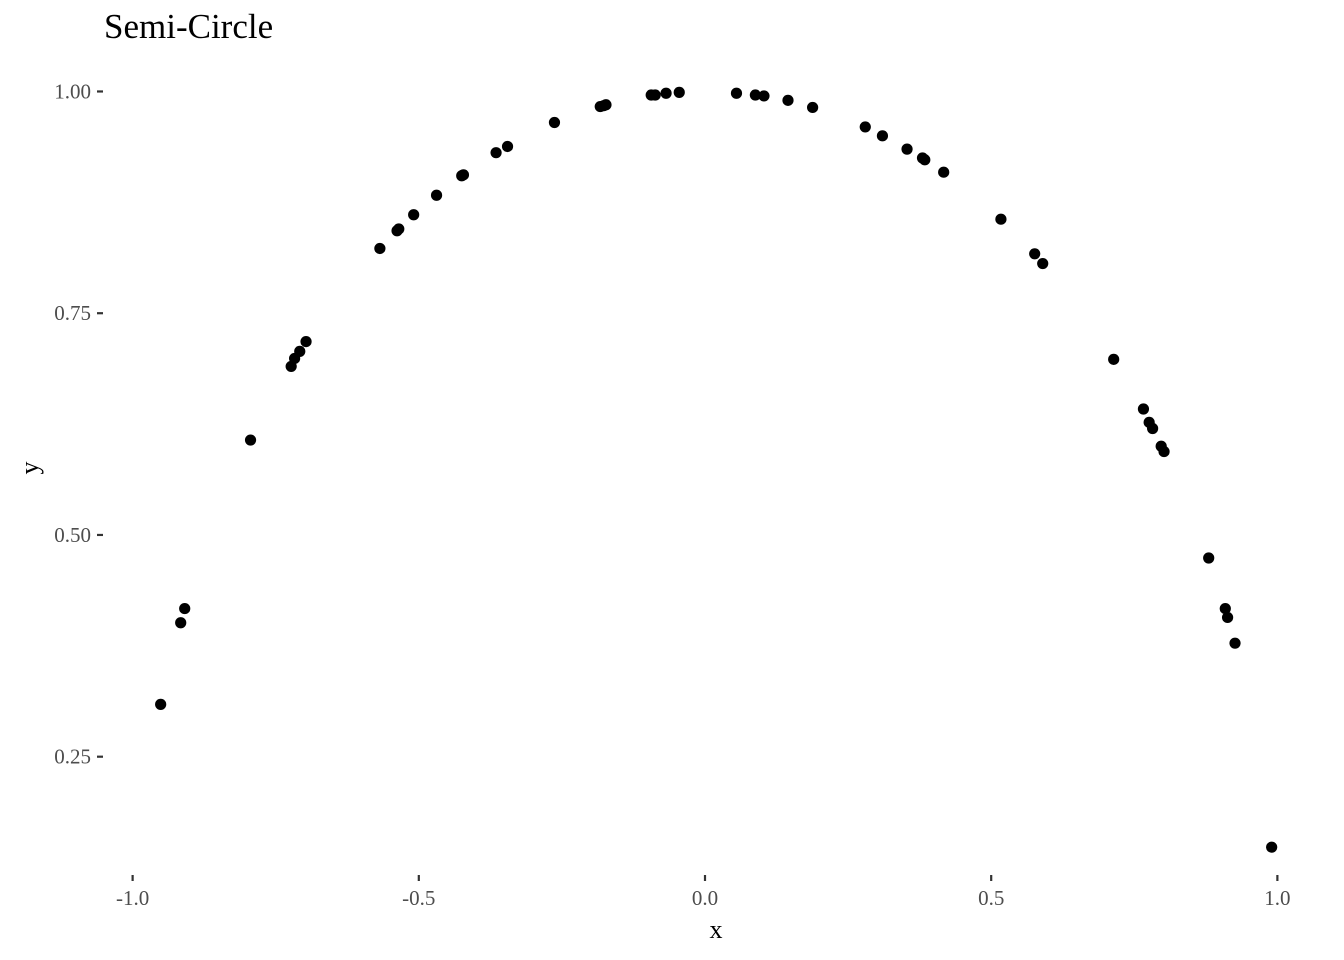  I want to click on y-tick-label: 0.25, so click(72, 757).